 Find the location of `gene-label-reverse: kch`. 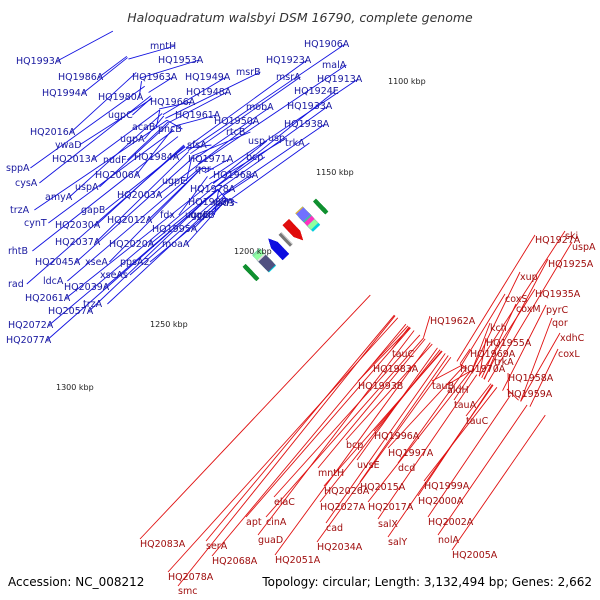

gene-label-reverse: kch is located at coordinates (498, 328).